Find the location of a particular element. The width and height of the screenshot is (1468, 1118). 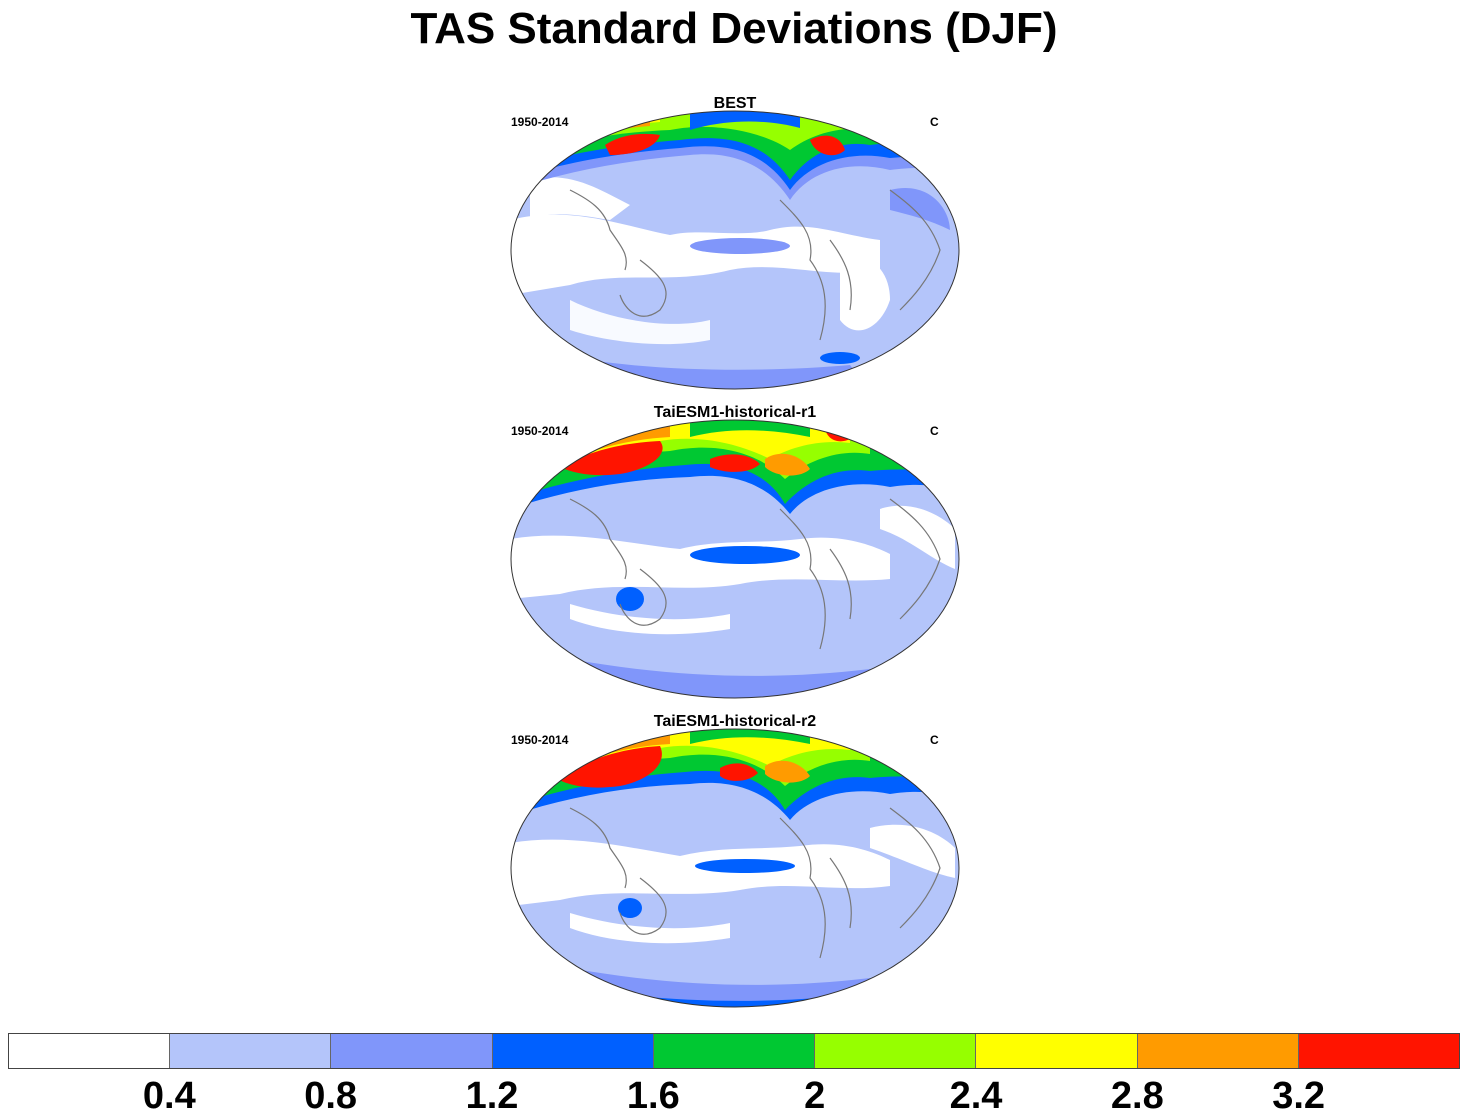

colorbar-tick-label: 2.4 is located at coordinates (976, 1096).